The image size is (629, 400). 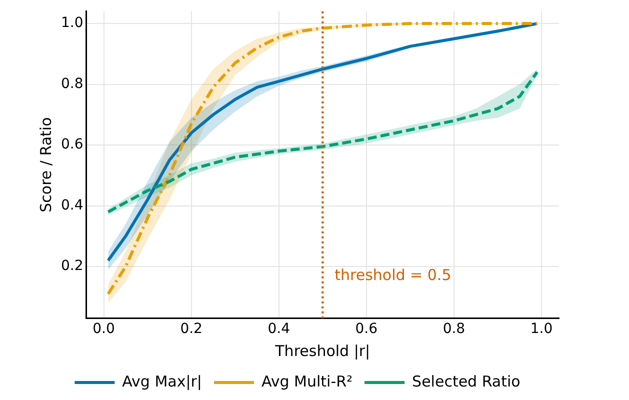 I want to click on y-tick-label: 0.2, so click(x=72, y=266).